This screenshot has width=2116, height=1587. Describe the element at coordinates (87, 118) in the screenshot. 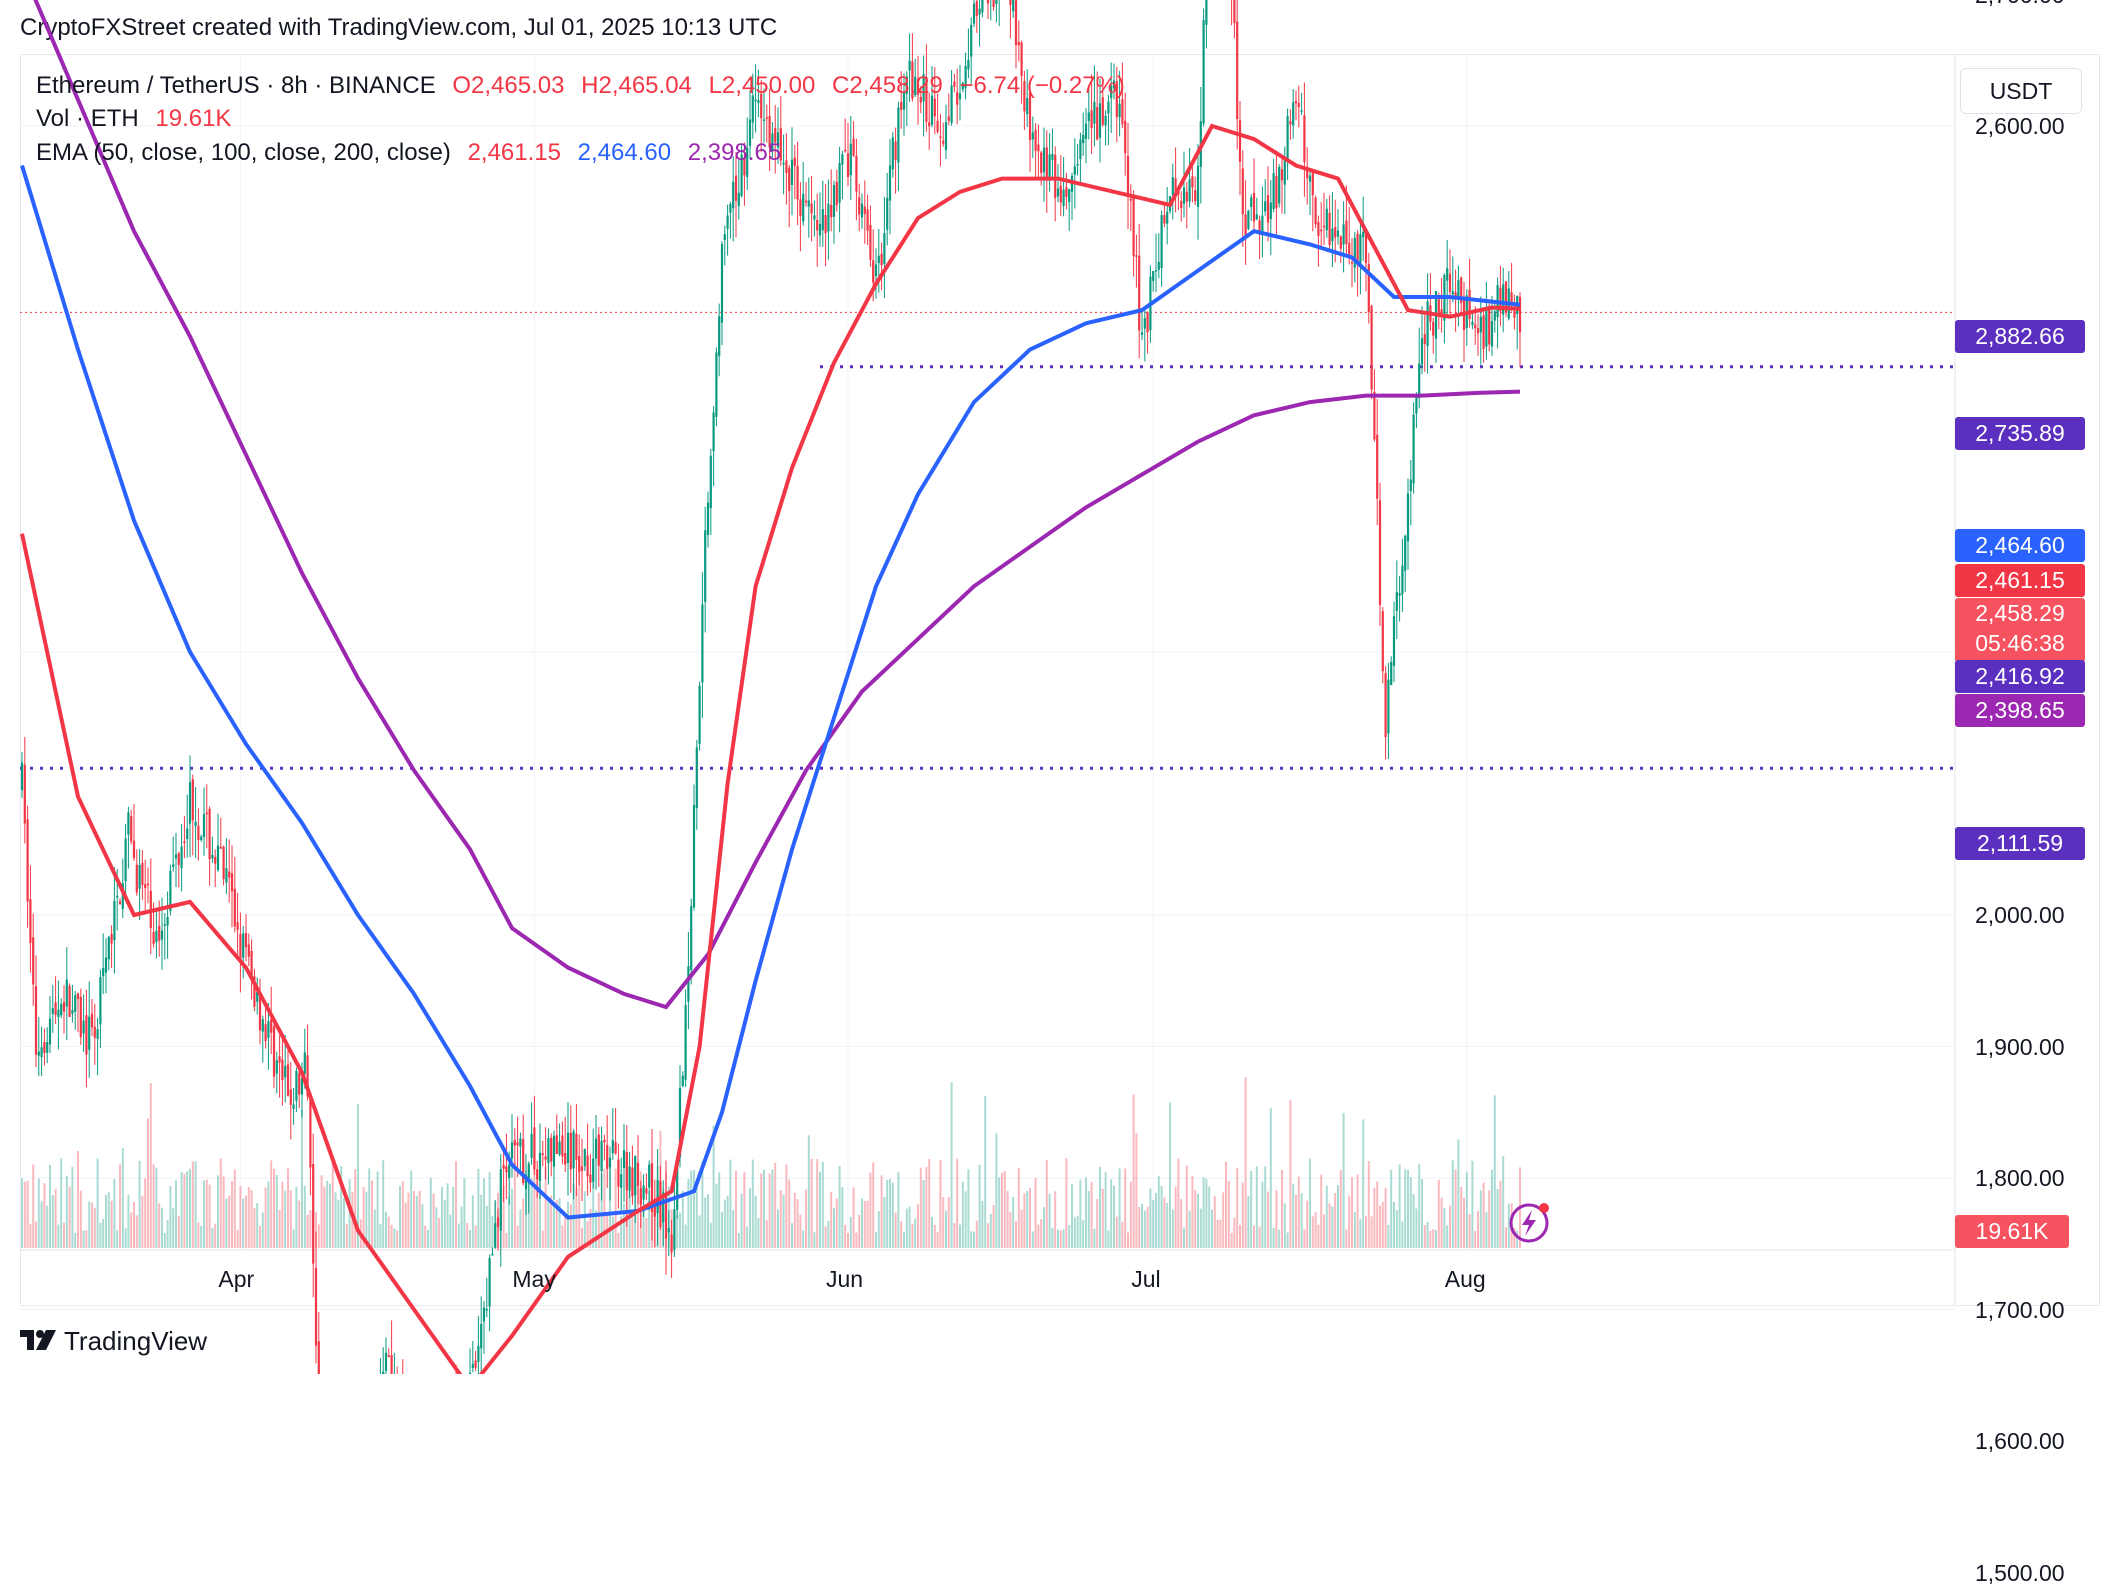

I see `volume-label: Vol · ETH` at that location.